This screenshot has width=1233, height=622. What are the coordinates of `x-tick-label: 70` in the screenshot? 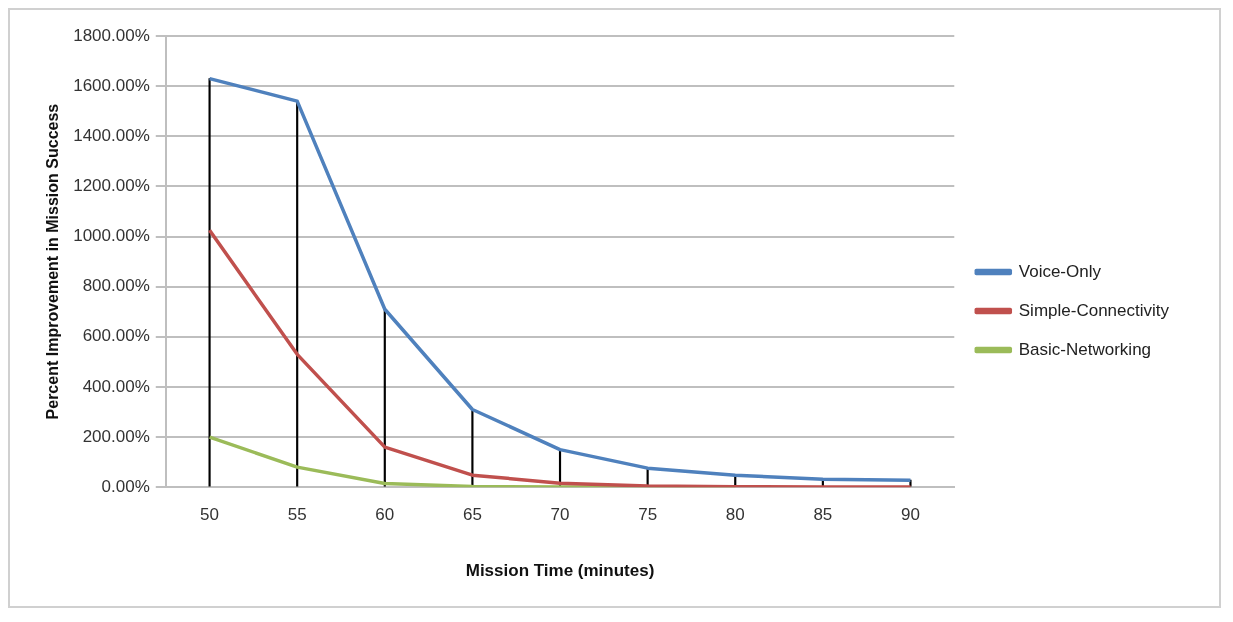 It's located at (560, 515).